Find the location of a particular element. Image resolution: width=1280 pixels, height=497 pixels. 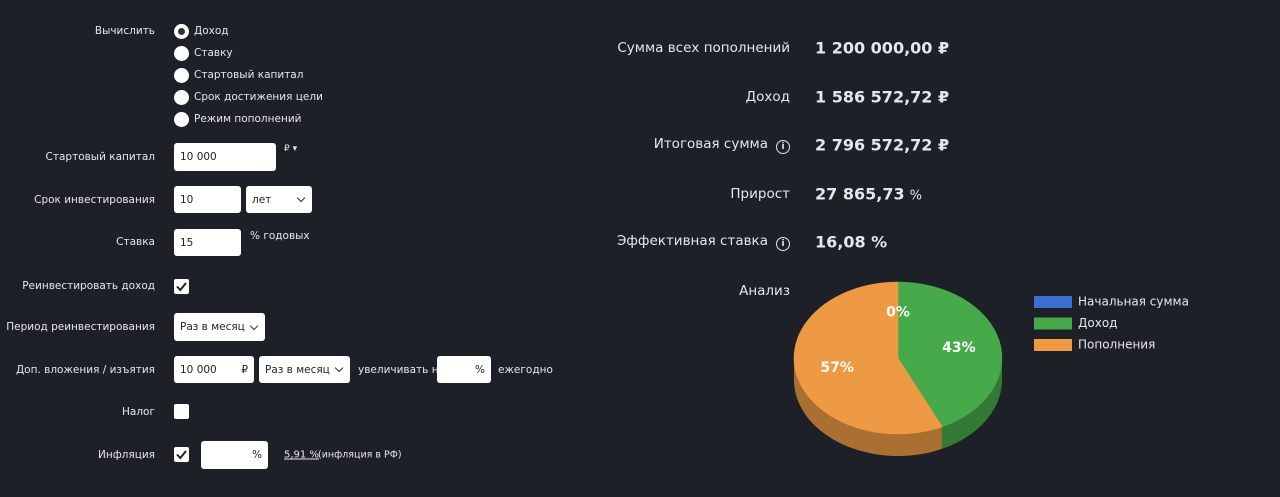

note: (инфляция в РФ) is located at coordinates (360, 455).